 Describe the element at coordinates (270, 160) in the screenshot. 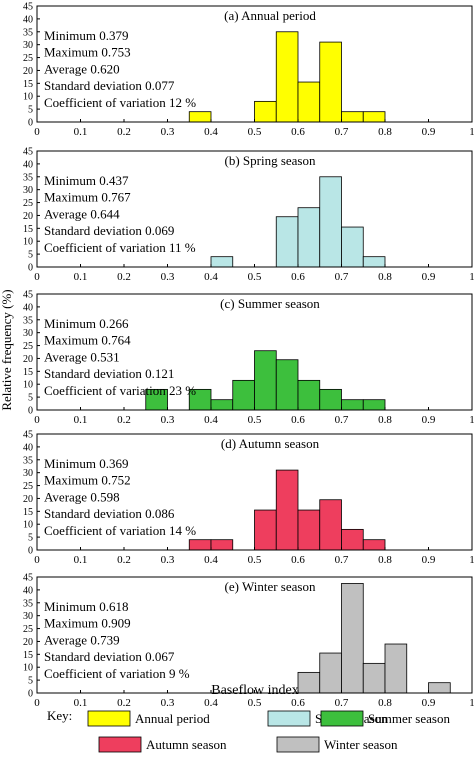

I see `panel-title: (b) Spring season` at that location.